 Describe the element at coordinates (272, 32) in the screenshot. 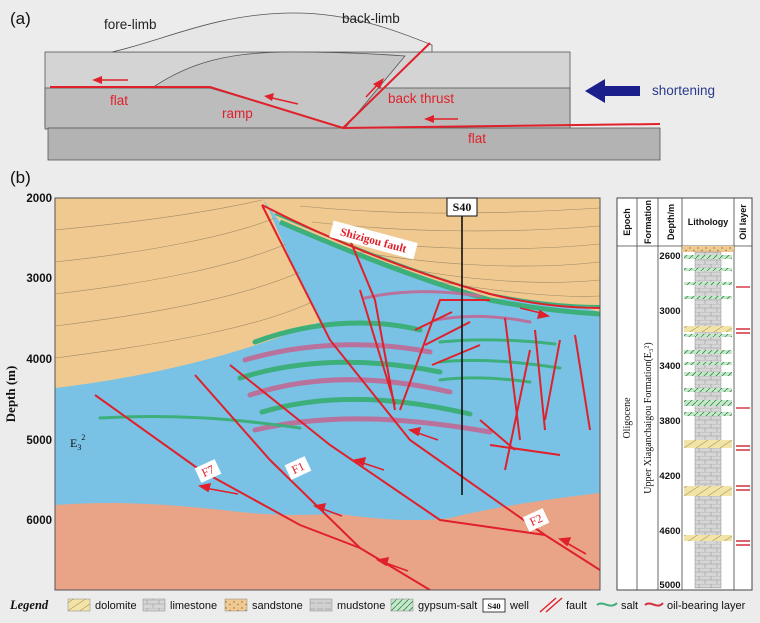

I see `fold-upper-layer` at that location.